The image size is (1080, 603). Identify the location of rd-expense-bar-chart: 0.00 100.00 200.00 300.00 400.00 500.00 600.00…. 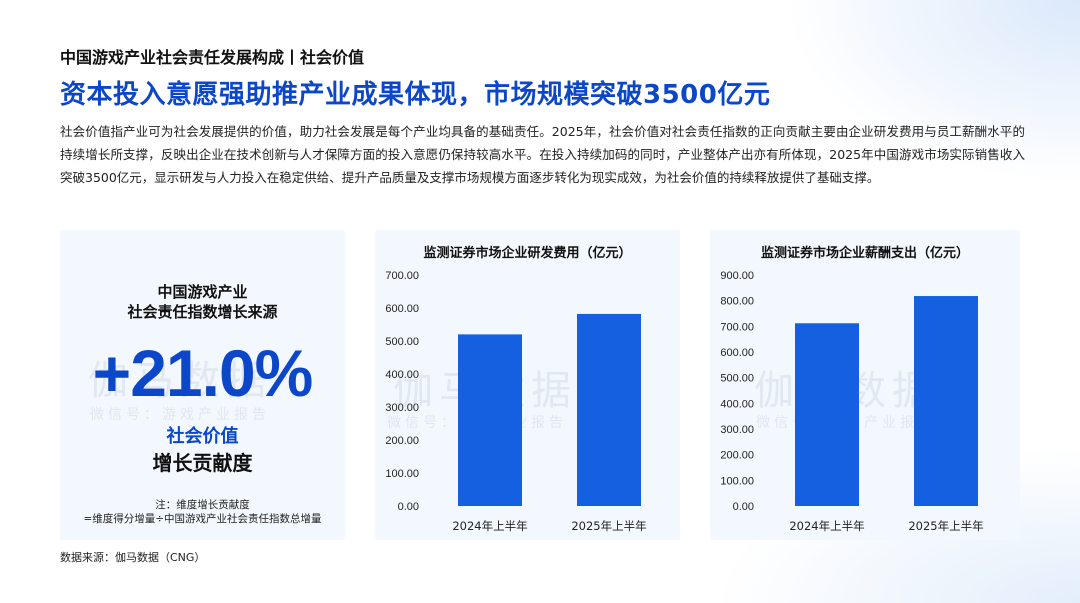
(515, 401).